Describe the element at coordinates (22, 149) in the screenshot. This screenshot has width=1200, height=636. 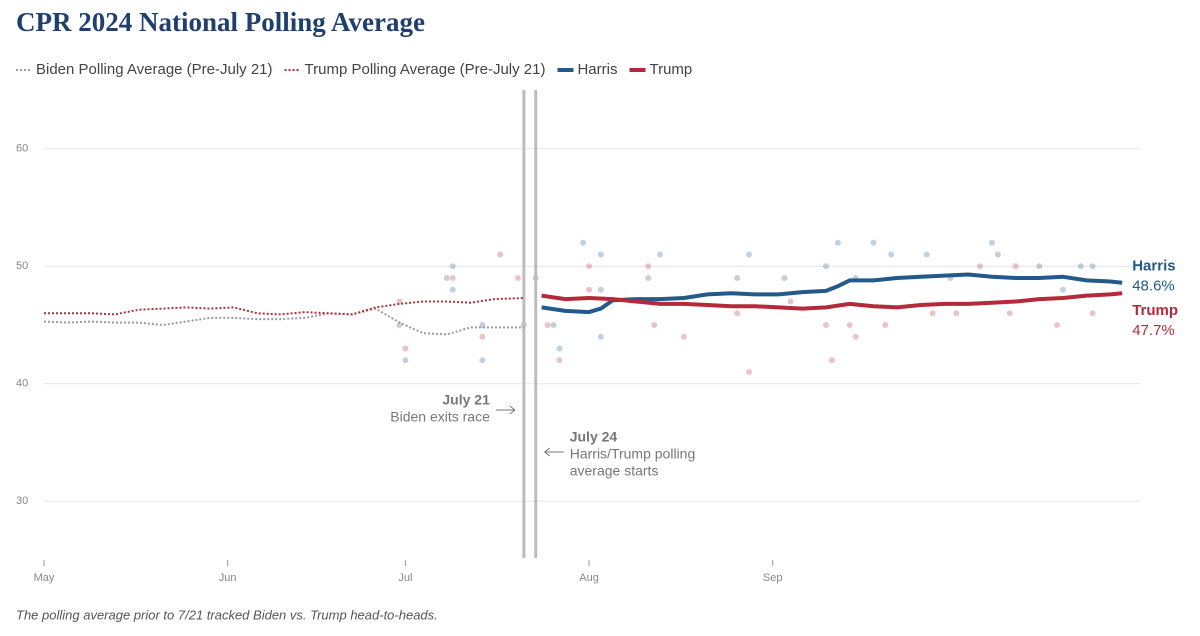
I see `y-tick-label: 60` at that location.